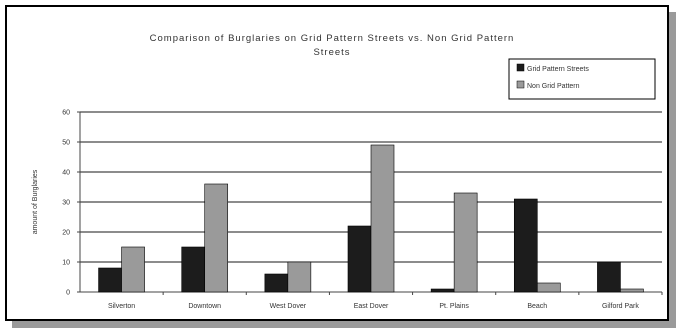 This screenshot has height=333, width=680. I want to click on bar-non-grid-gilford-park, so click(632, 290).